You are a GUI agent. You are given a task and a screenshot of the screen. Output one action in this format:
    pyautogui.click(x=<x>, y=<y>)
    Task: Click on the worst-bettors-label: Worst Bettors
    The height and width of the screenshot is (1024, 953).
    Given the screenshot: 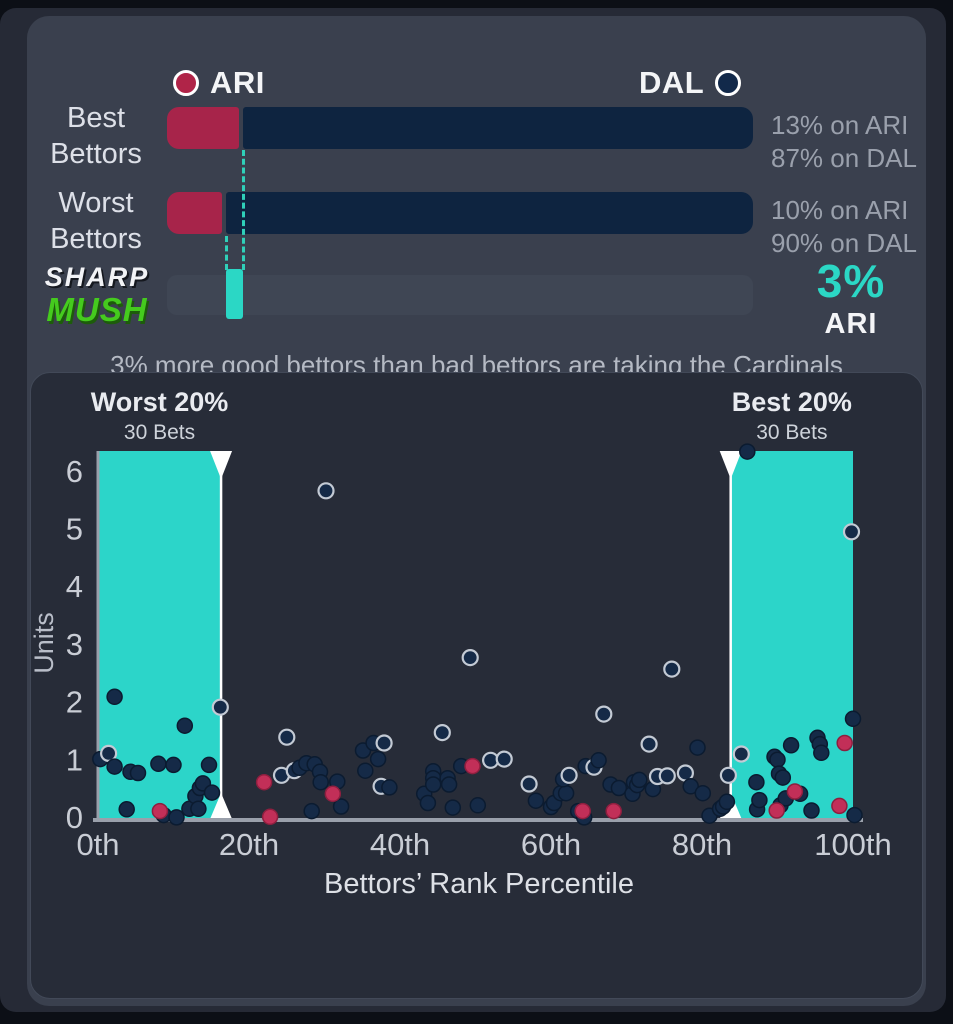 What is the action you would take?
    pyautogui.click(x=96, y=221)
    